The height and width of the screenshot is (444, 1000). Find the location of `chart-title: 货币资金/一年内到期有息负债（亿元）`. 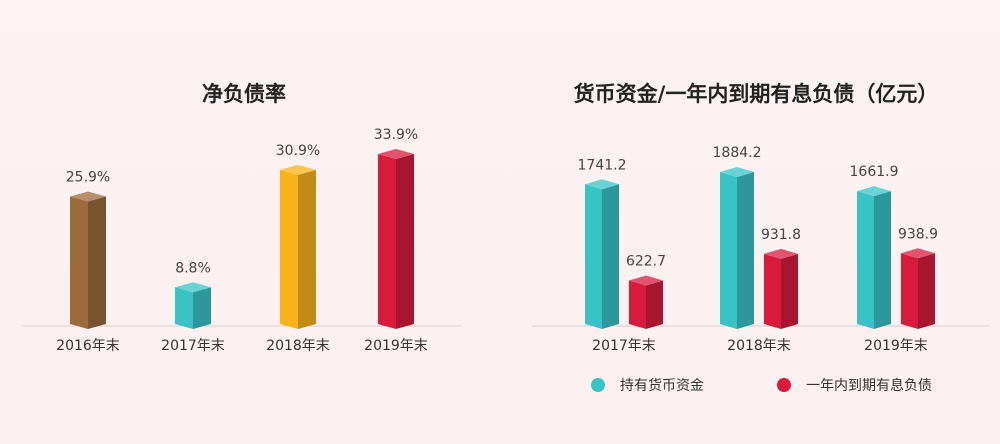

chart-title: 货币资金/一年内到期有息负债（亿元） is located at coordinates (756, 94).